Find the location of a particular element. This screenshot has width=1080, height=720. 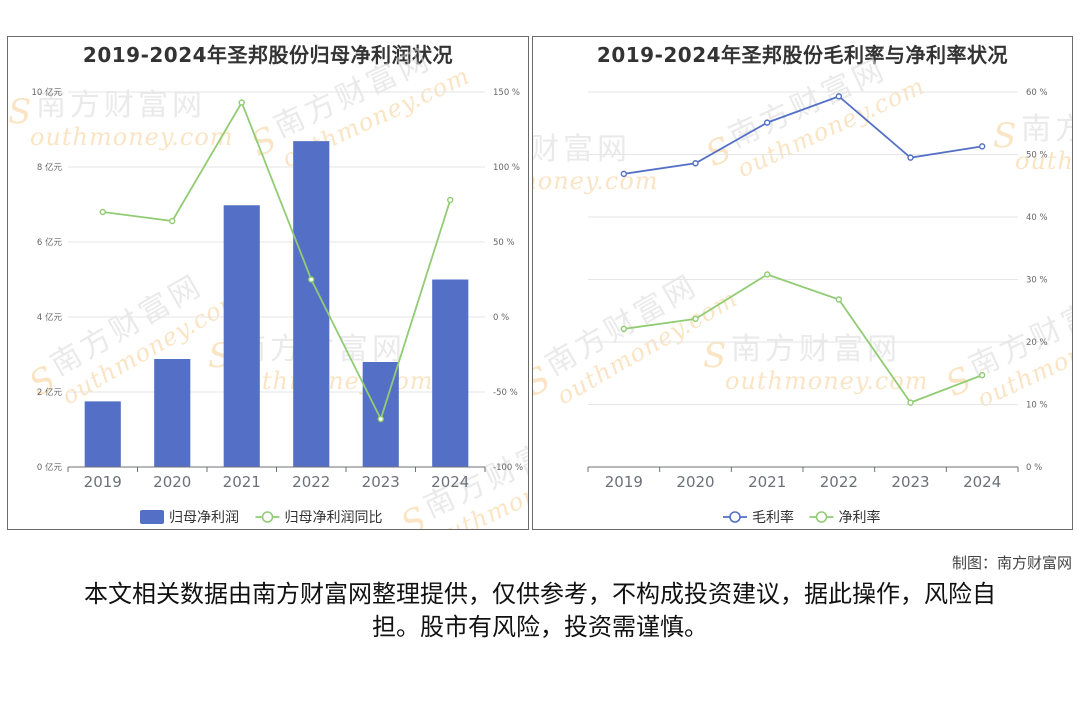

chart-title-margin: 2019-2024年圣邦股份毛利率与净利率状况 is located at coordinates (802, 55).